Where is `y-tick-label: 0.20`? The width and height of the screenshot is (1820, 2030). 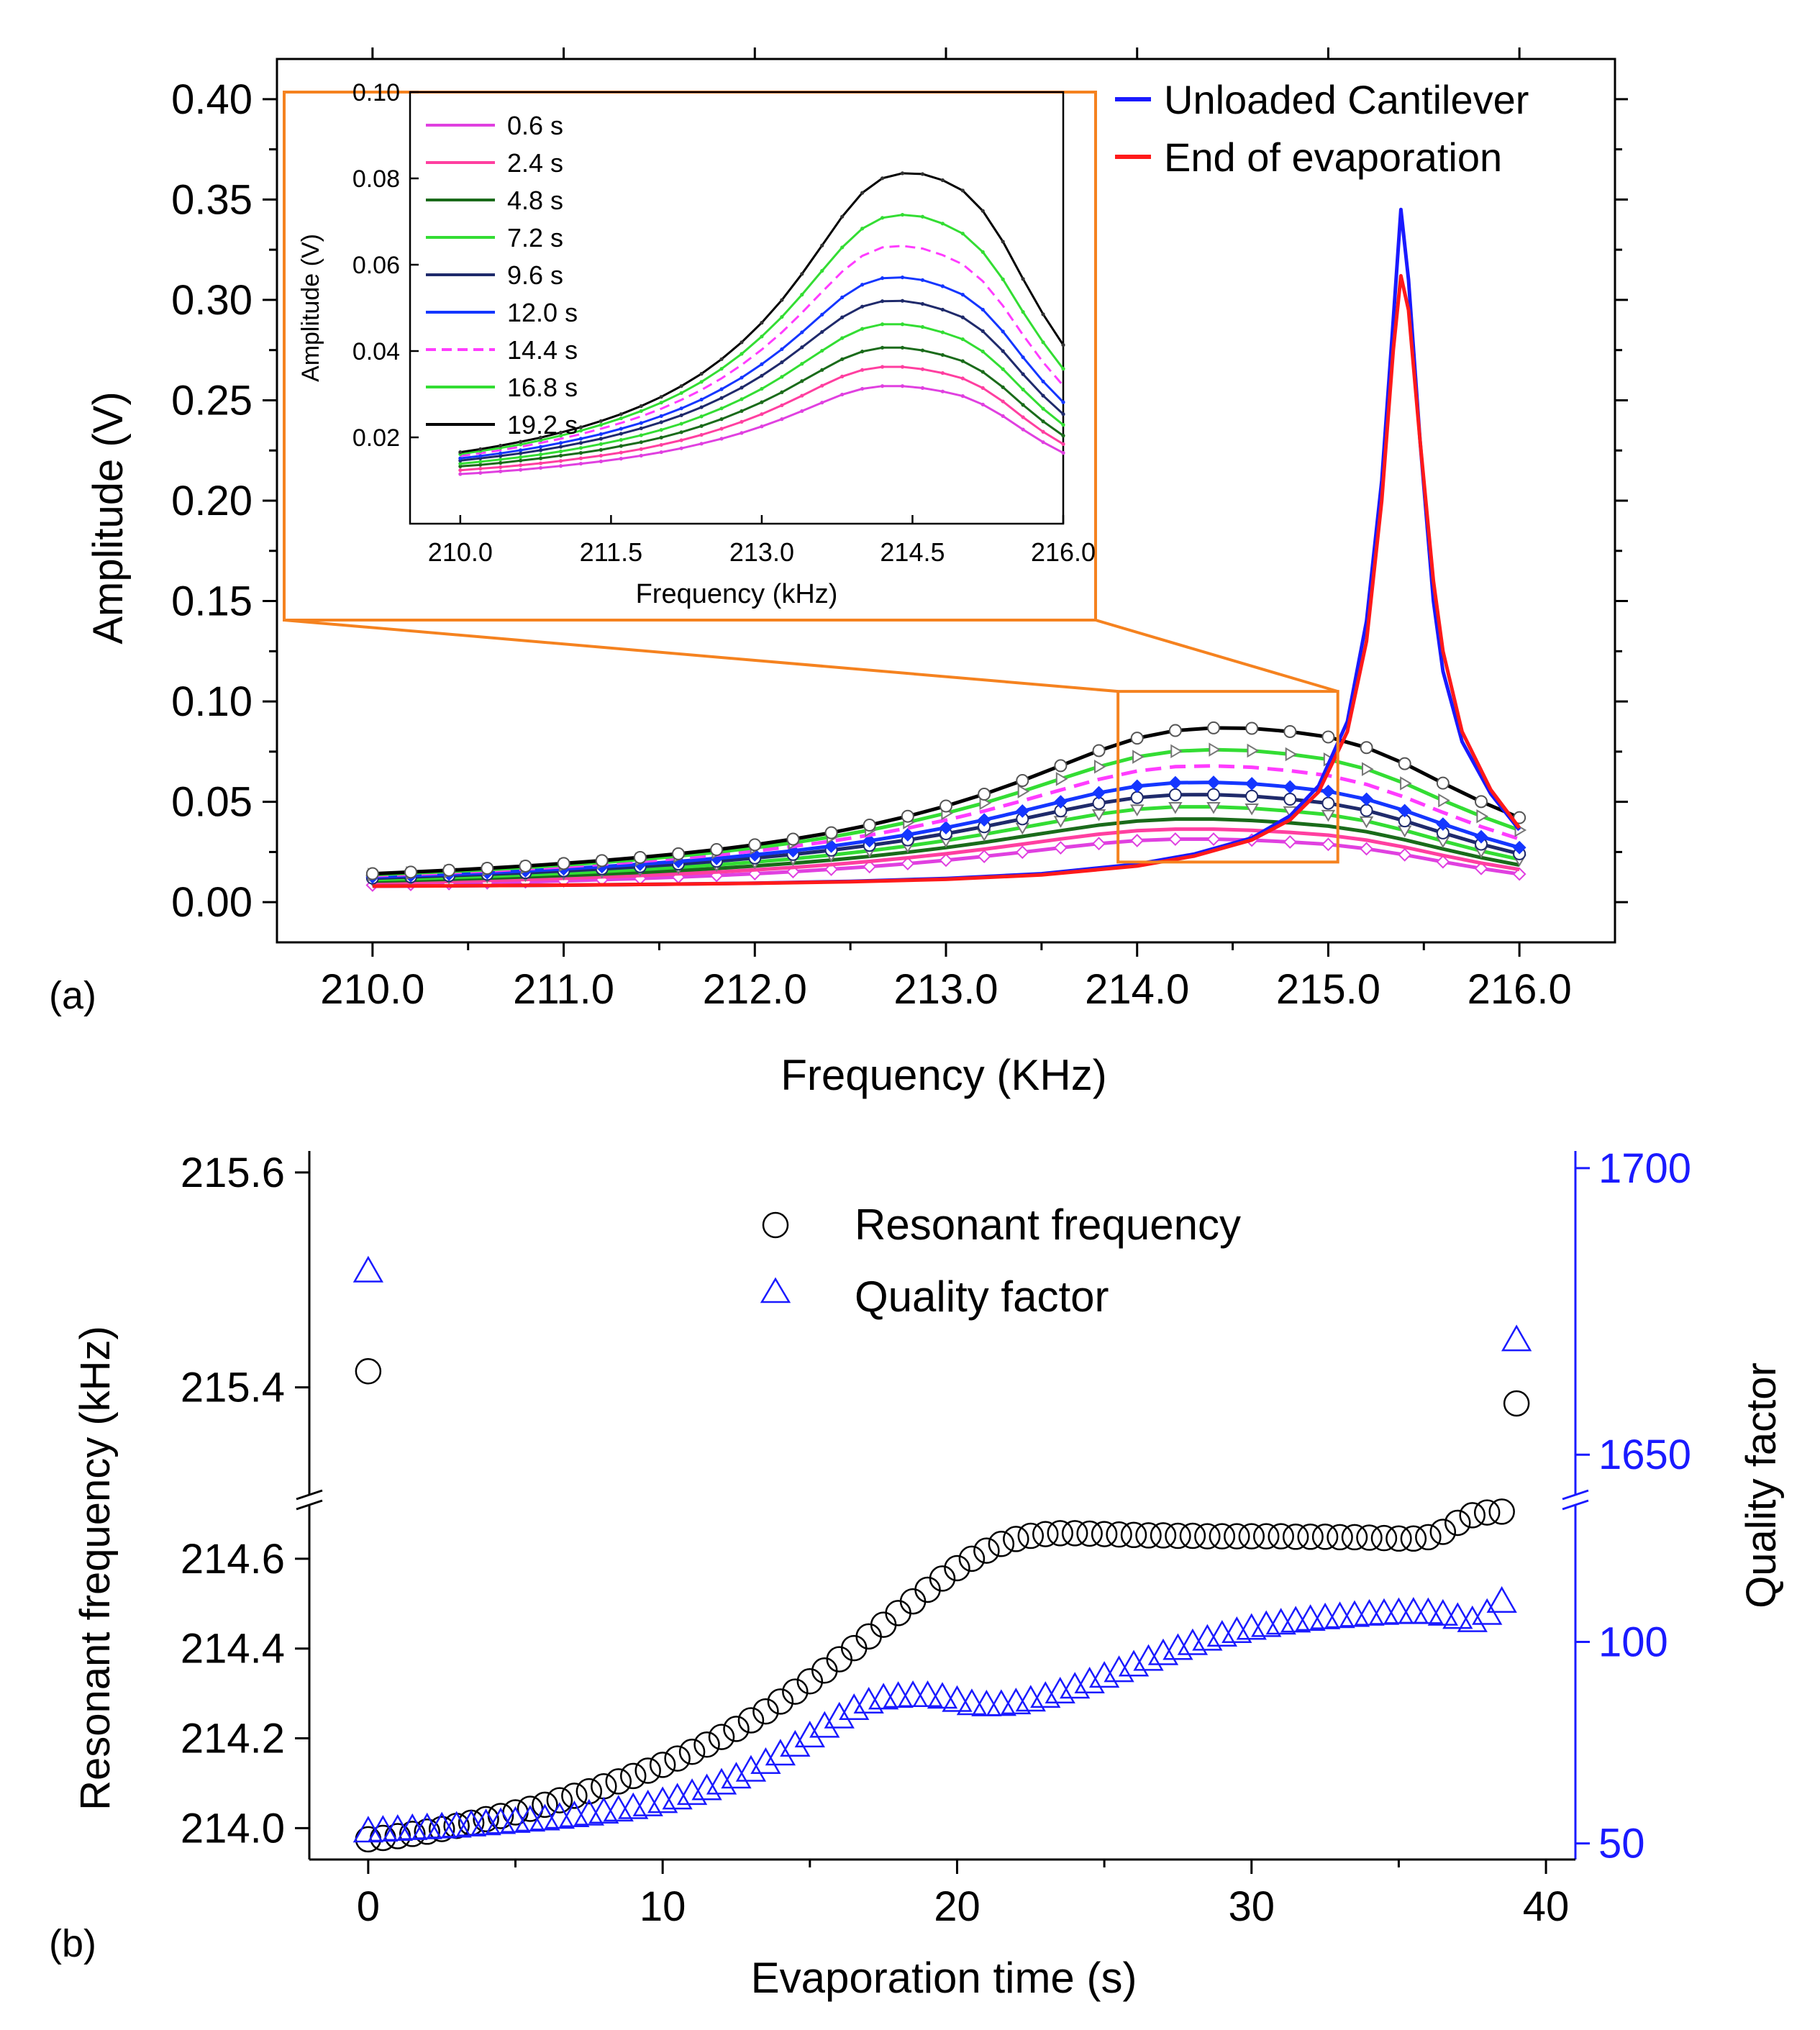 y-tick-label: 0.20 is located at coordinates (211, 501).